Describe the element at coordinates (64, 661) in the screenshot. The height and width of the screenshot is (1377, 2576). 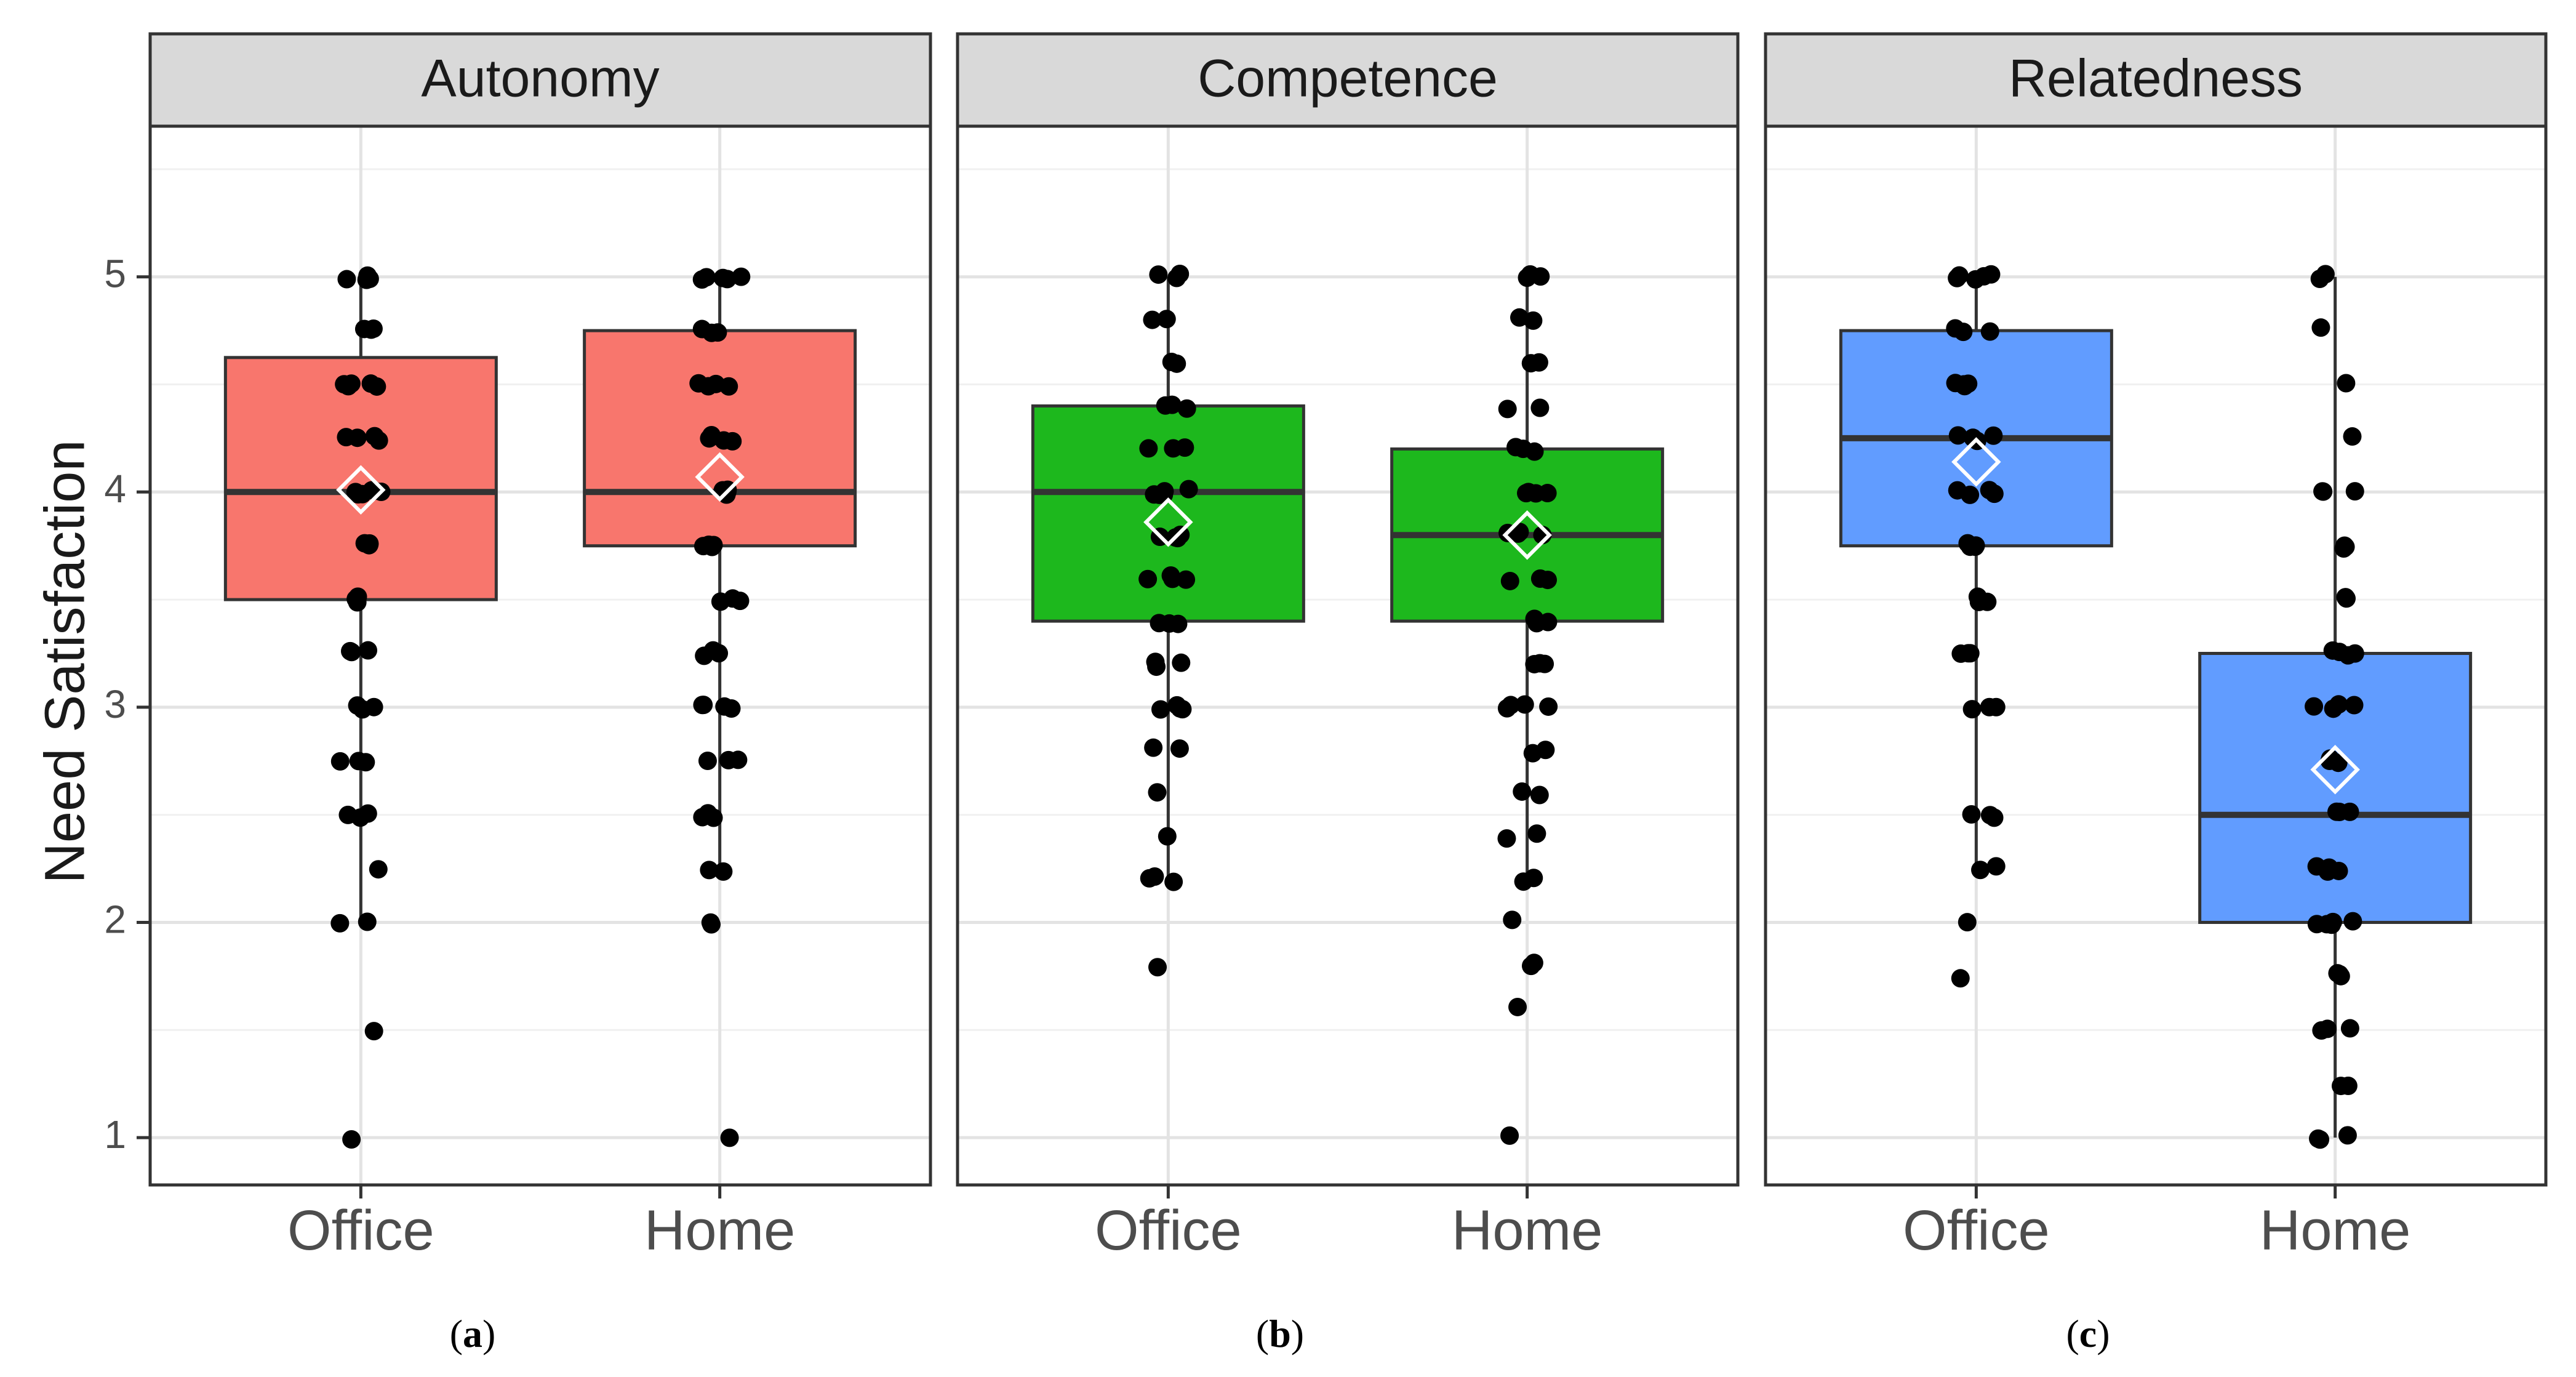
I see `y-axis-title: Need Satisfaction` at that location.